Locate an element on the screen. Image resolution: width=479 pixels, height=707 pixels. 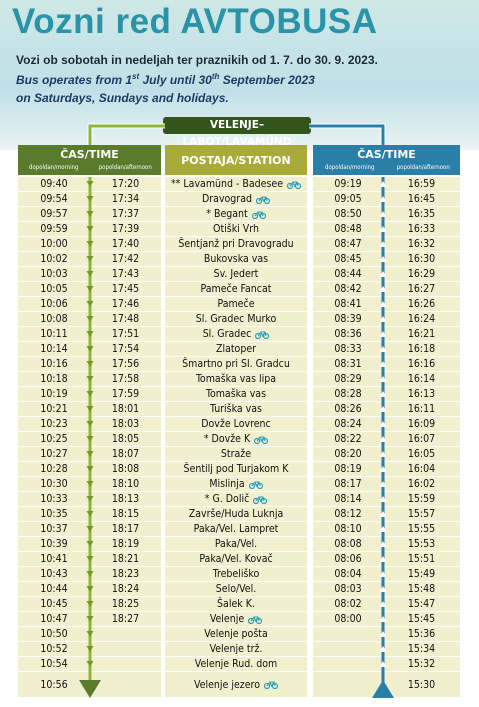
return-afternoon: 16:14 is located at coordinates (421, 379).